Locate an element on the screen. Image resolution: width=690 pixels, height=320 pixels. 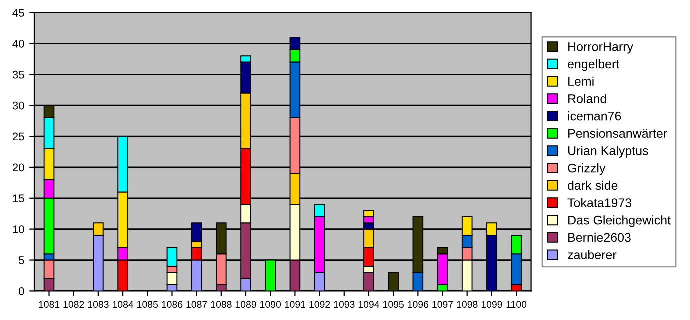
y-tick-label: 45 is located at coordinates (18, 13).